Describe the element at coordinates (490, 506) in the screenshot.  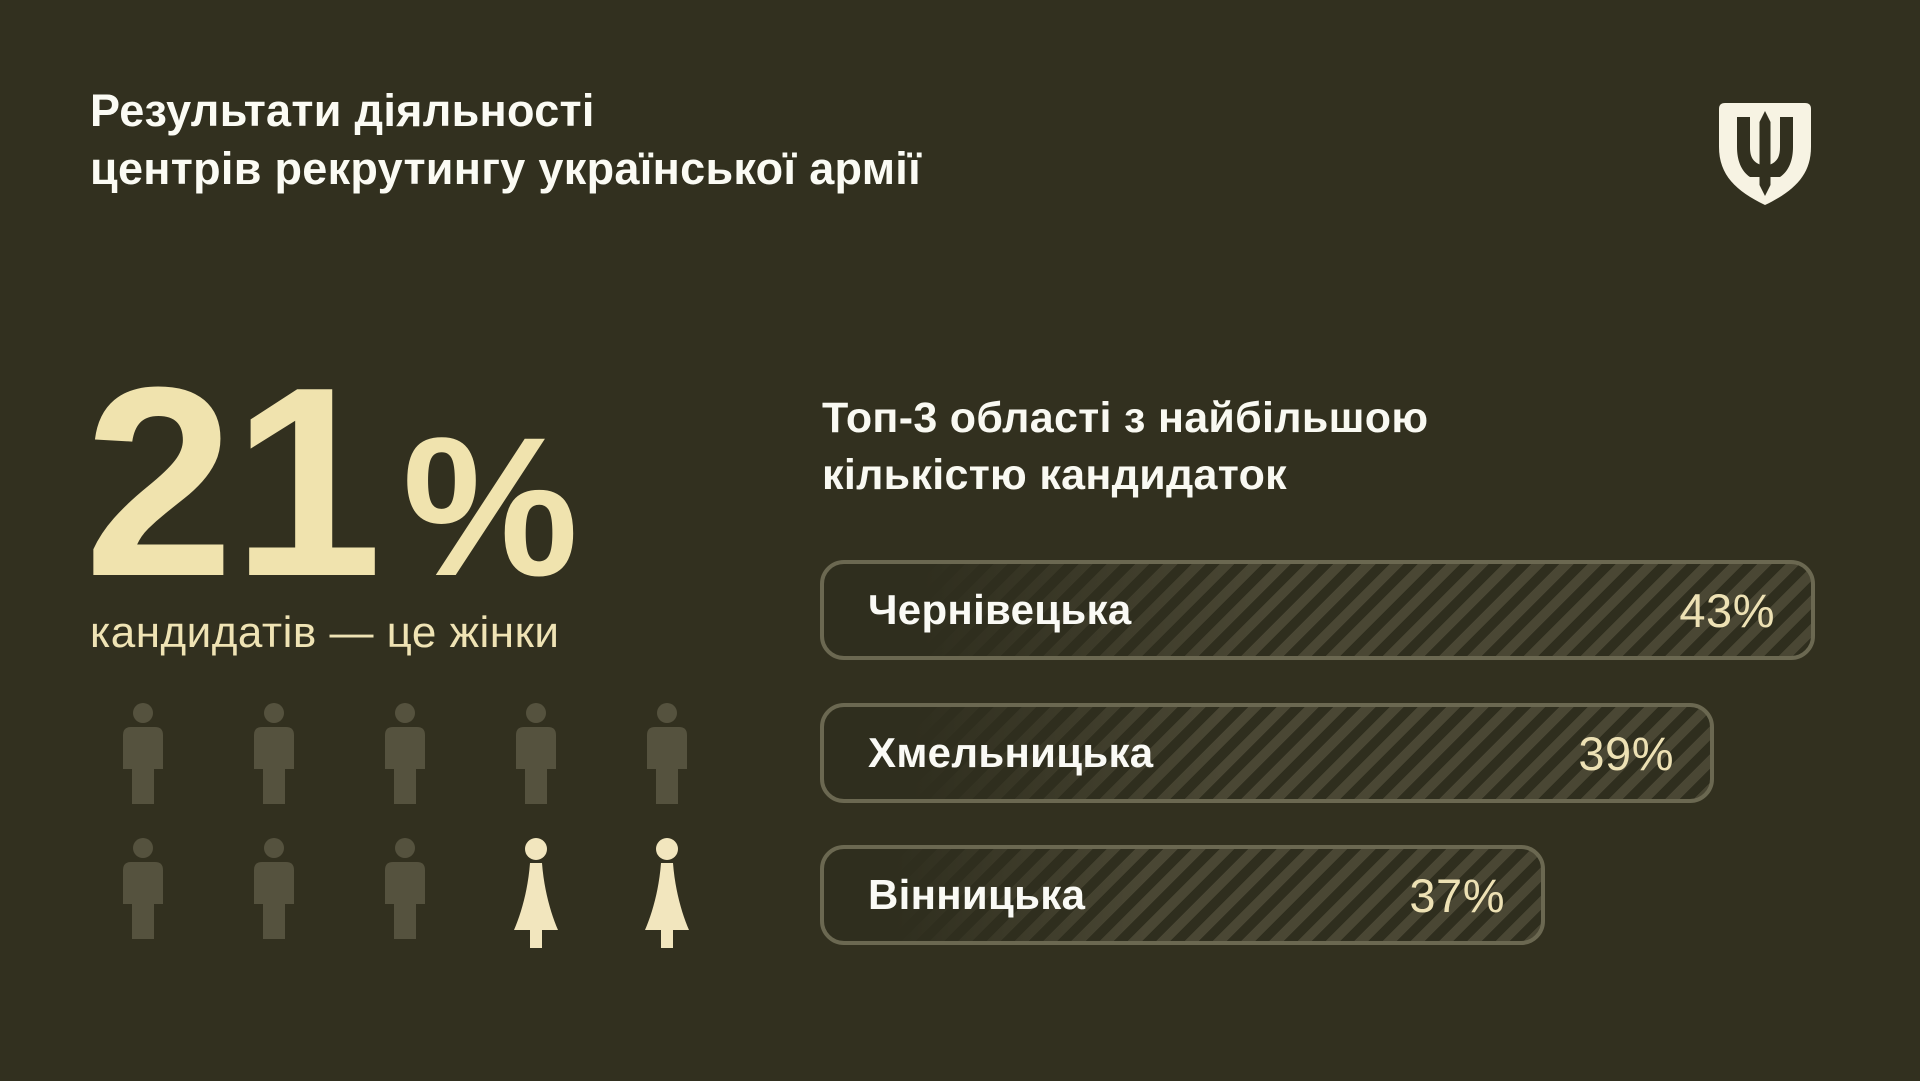
I see `stat-percent-sign: %` at that location.